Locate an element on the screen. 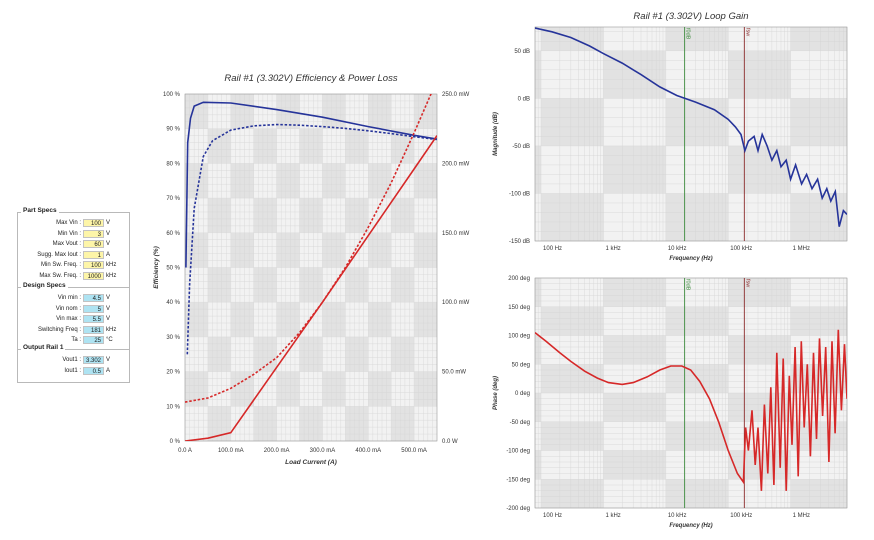 The width and height of the screenshot is (874, 540). y-tick-label: 50 deg is located at coordinates (521, 365).